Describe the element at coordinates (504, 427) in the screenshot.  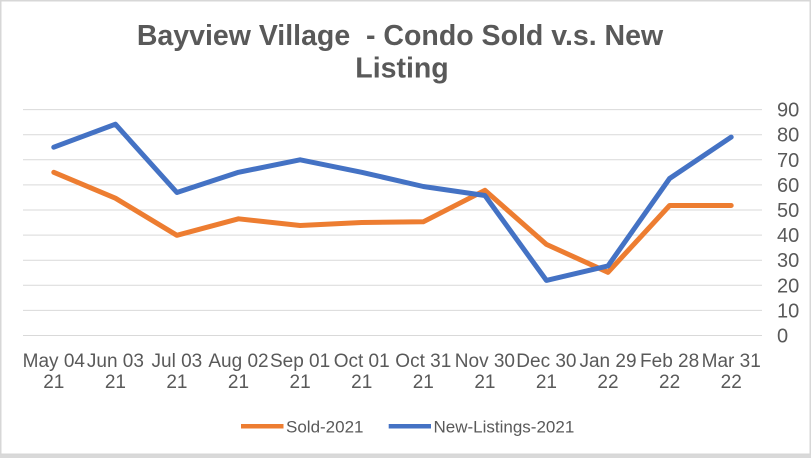
I see `svg-text: New-Listings-2021` at that location.